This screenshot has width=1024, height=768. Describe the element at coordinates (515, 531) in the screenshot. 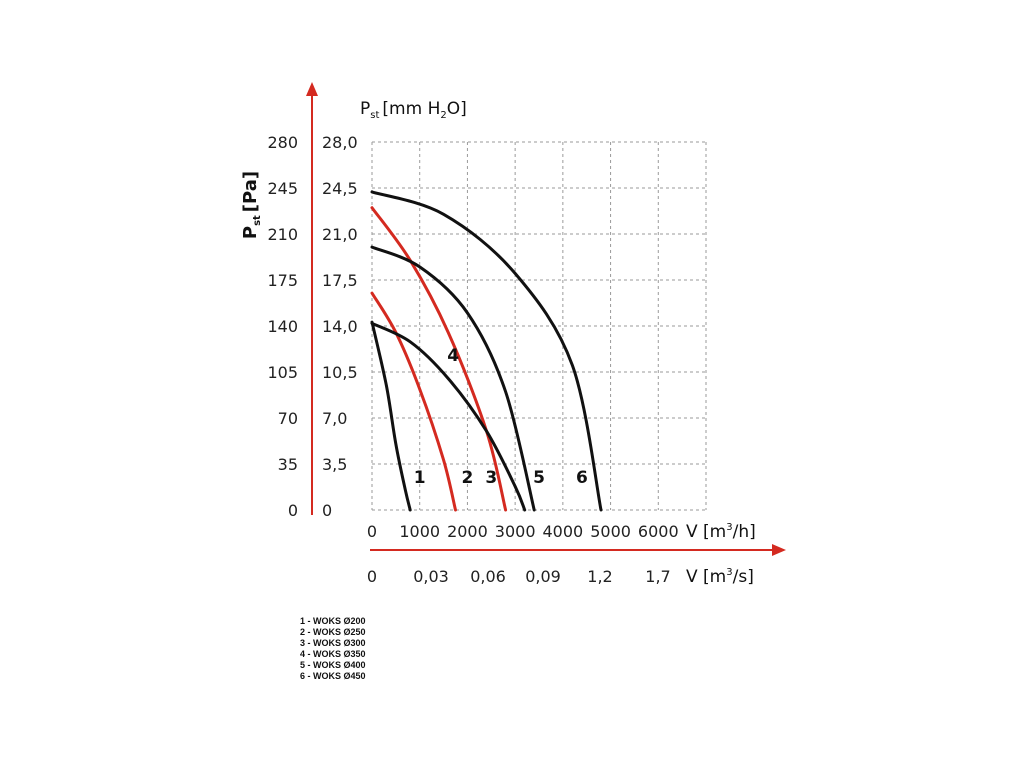

I see `x-tick-m3h: 3000` at that location.